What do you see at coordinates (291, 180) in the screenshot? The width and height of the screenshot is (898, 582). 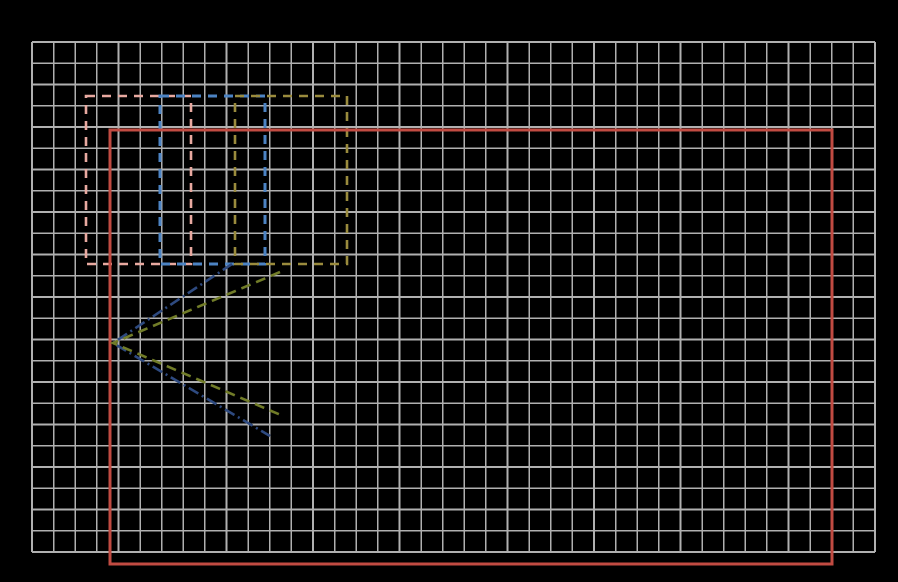 I see `olive-dashed-rect` at bounding box center [291, 180].